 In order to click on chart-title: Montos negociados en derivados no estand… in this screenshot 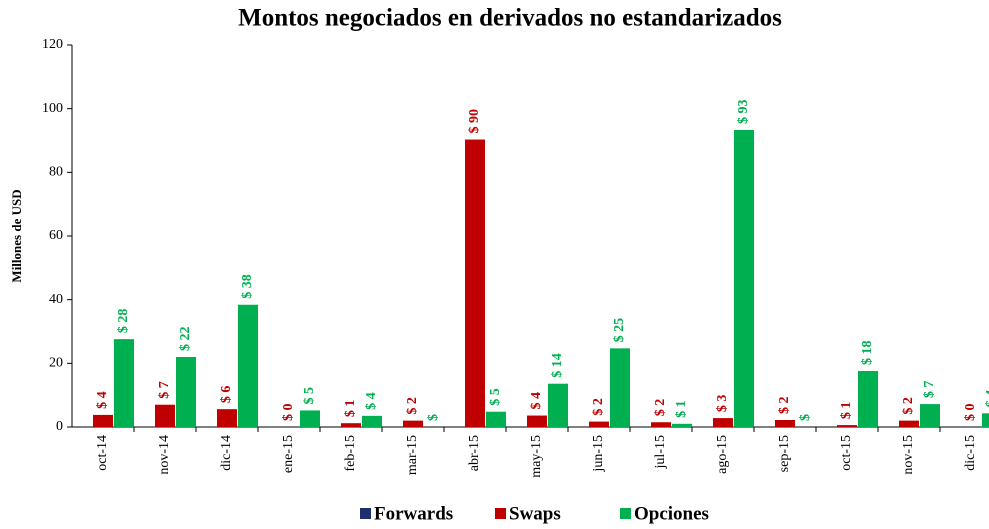, I will do `click(510, 18)`.